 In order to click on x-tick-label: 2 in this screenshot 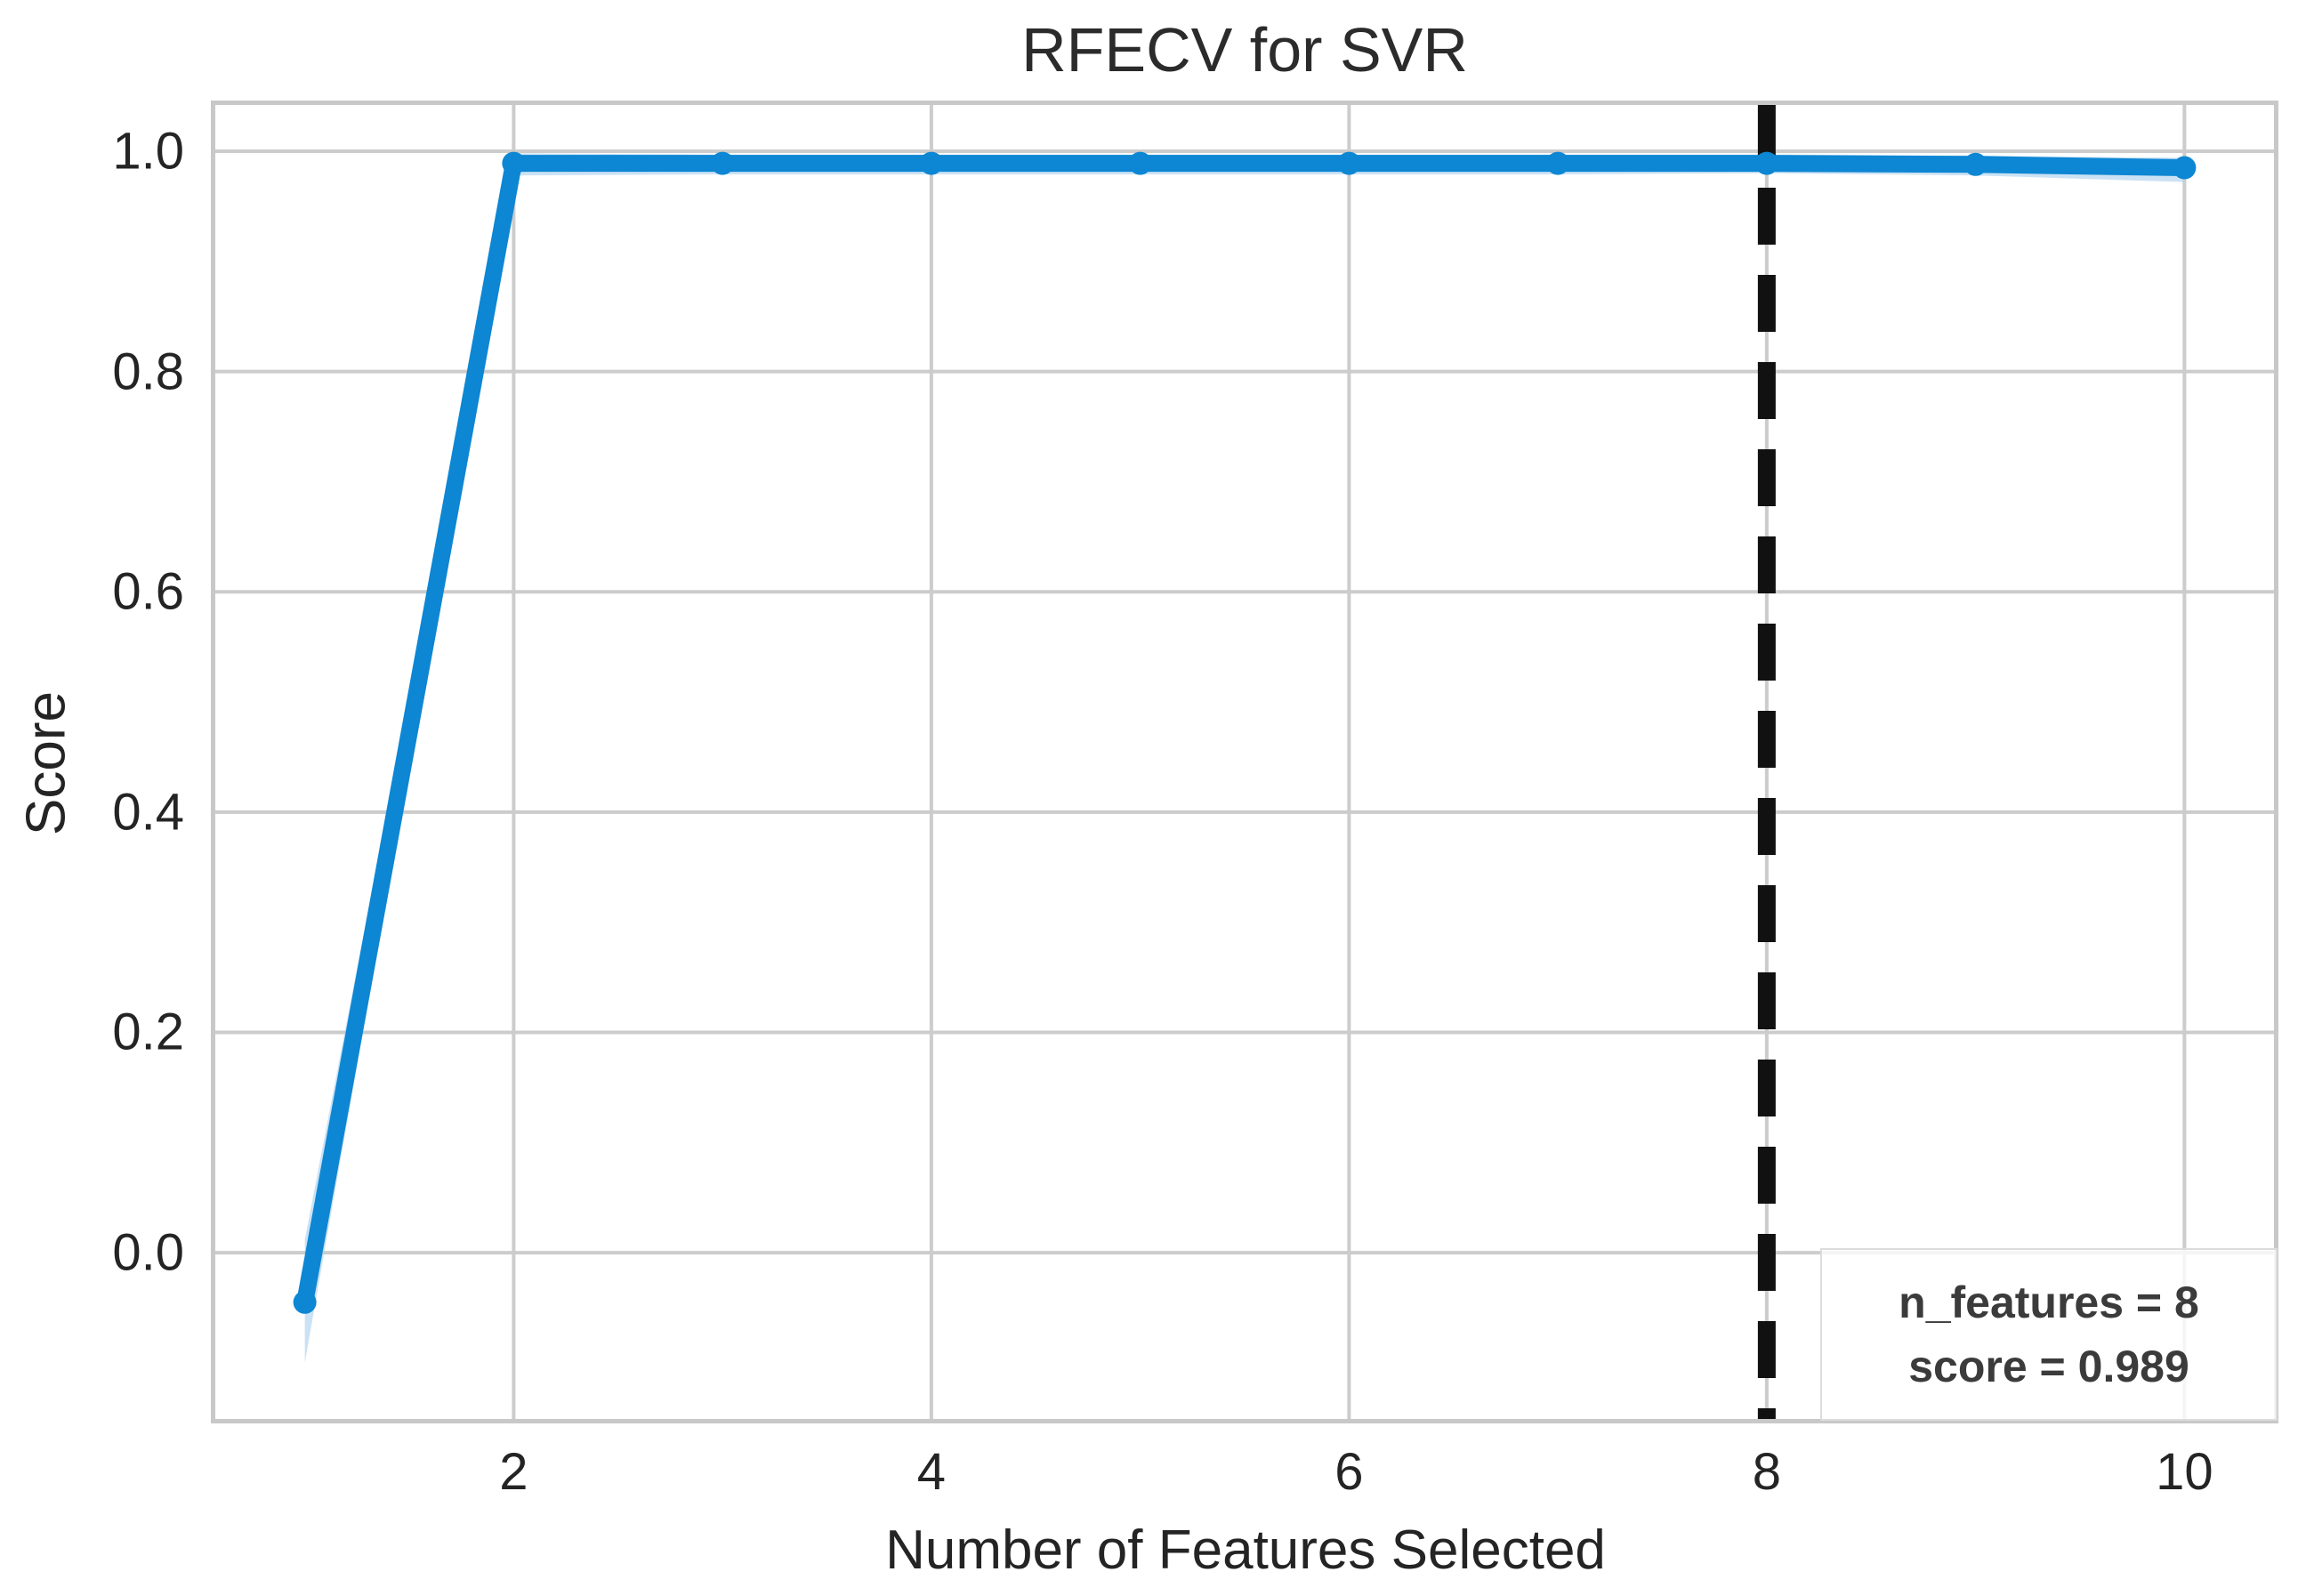, I will do `click(513, 1472)`.